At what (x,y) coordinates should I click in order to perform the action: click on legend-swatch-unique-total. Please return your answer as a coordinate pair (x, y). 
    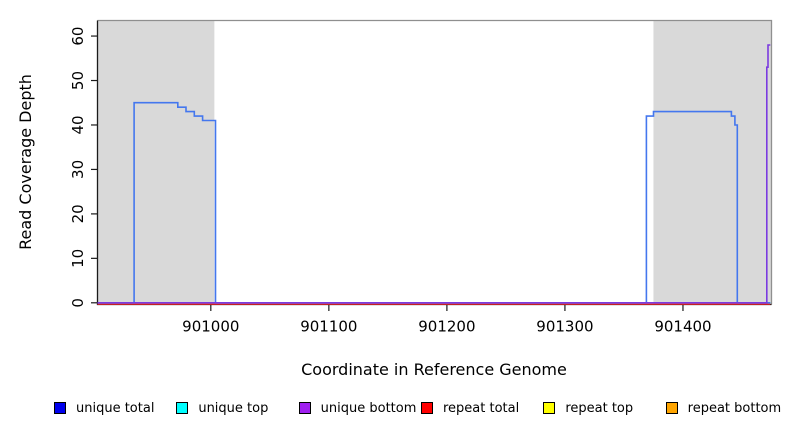
    Looking at the image, I should click on (60, 408).